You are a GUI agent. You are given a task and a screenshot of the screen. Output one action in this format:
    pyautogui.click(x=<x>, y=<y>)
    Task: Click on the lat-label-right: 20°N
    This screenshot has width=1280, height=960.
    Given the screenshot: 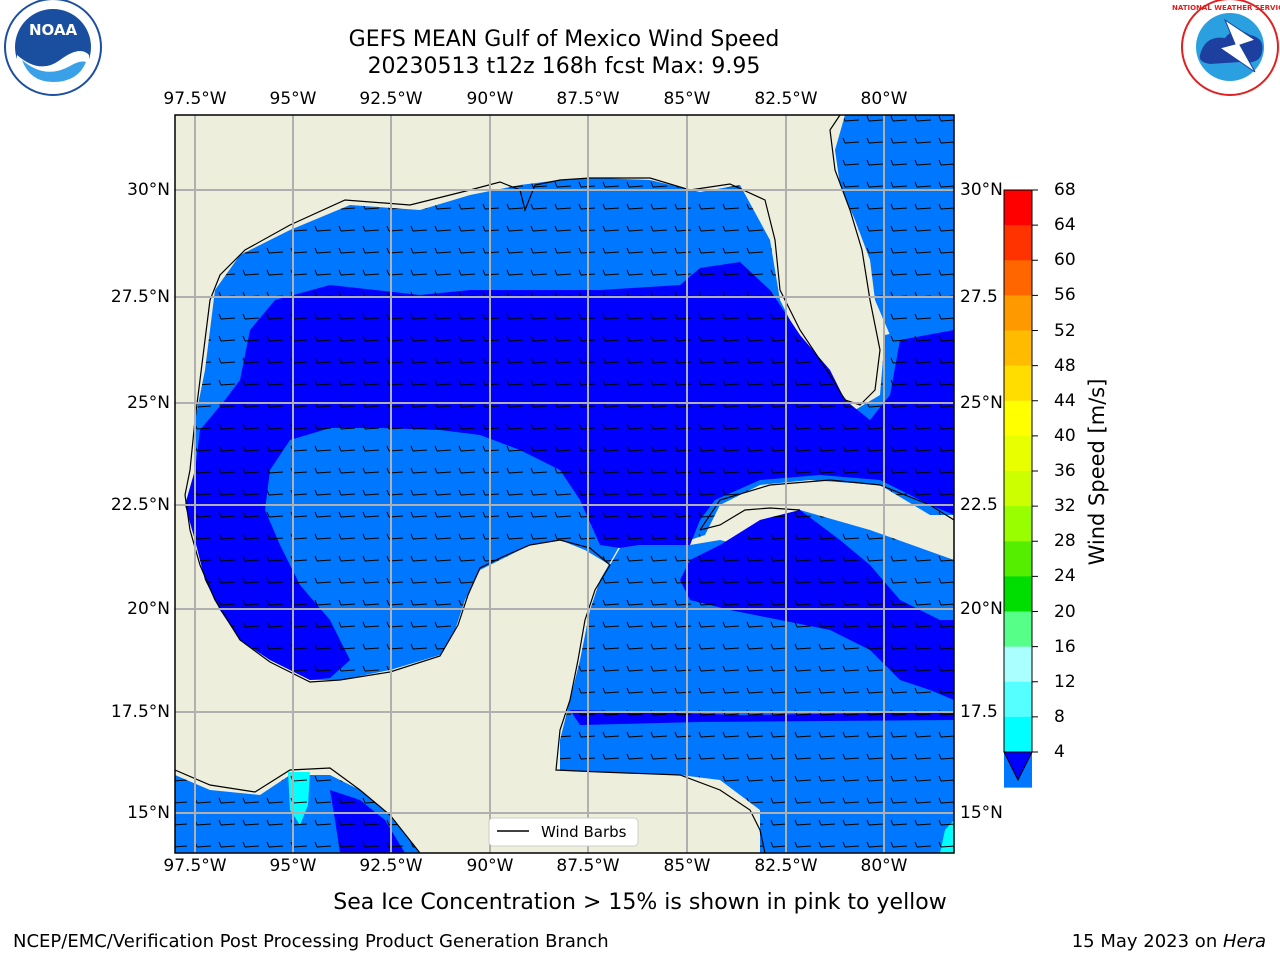 What is the action you would take?
    pyautogui.click(x=981, y=609)
    